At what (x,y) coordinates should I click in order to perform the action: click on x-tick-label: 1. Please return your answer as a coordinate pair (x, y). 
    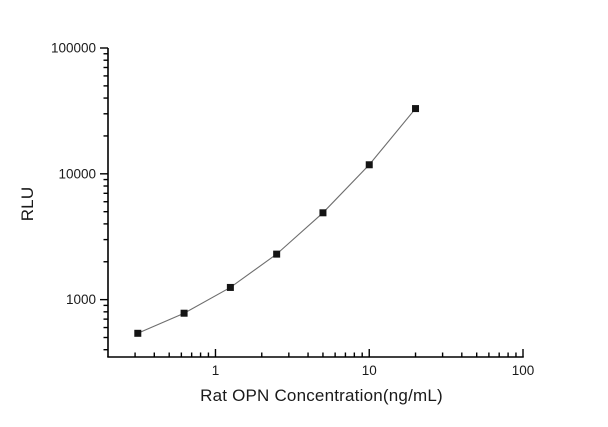
    Looking at the image, I should click on (216, 370).